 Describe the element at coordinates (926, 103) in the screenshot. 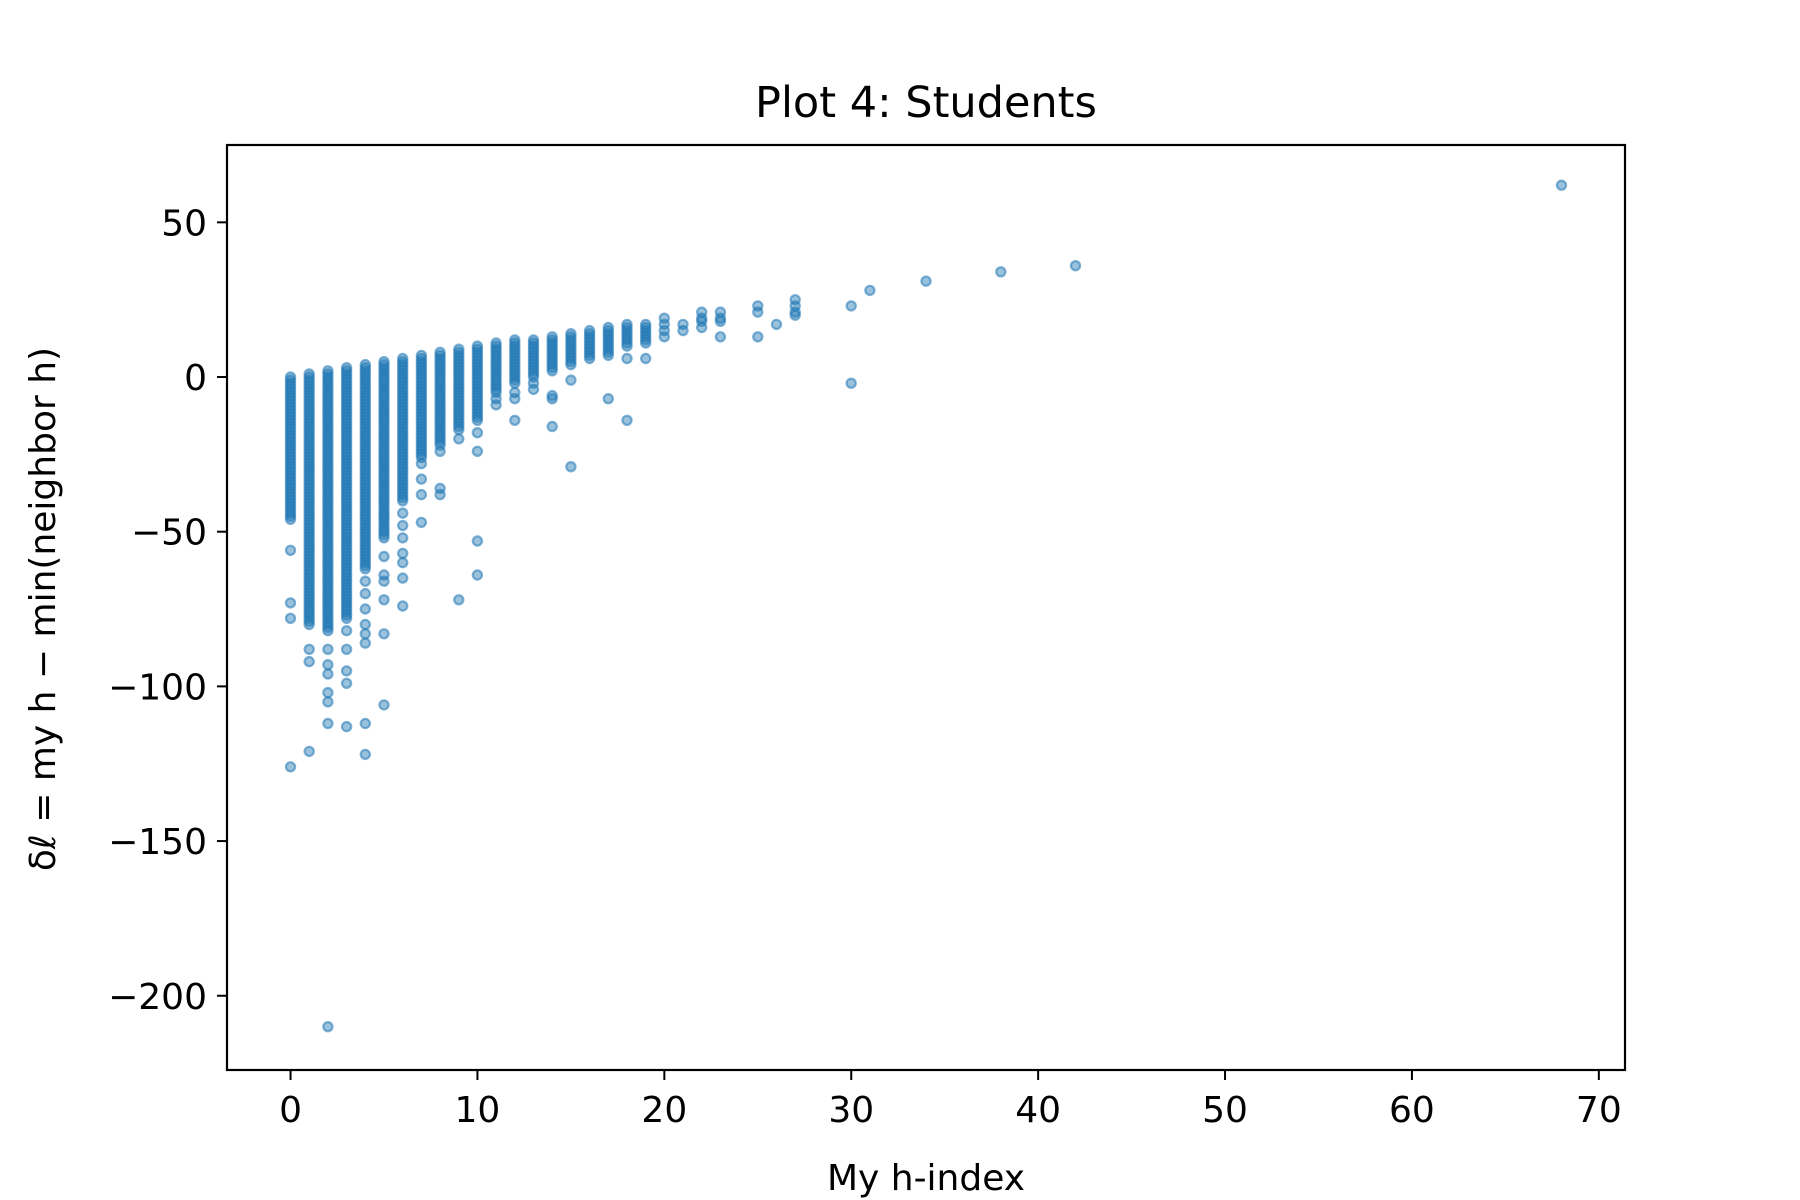

I see `chart-title: Plot 4: Students` at that location.